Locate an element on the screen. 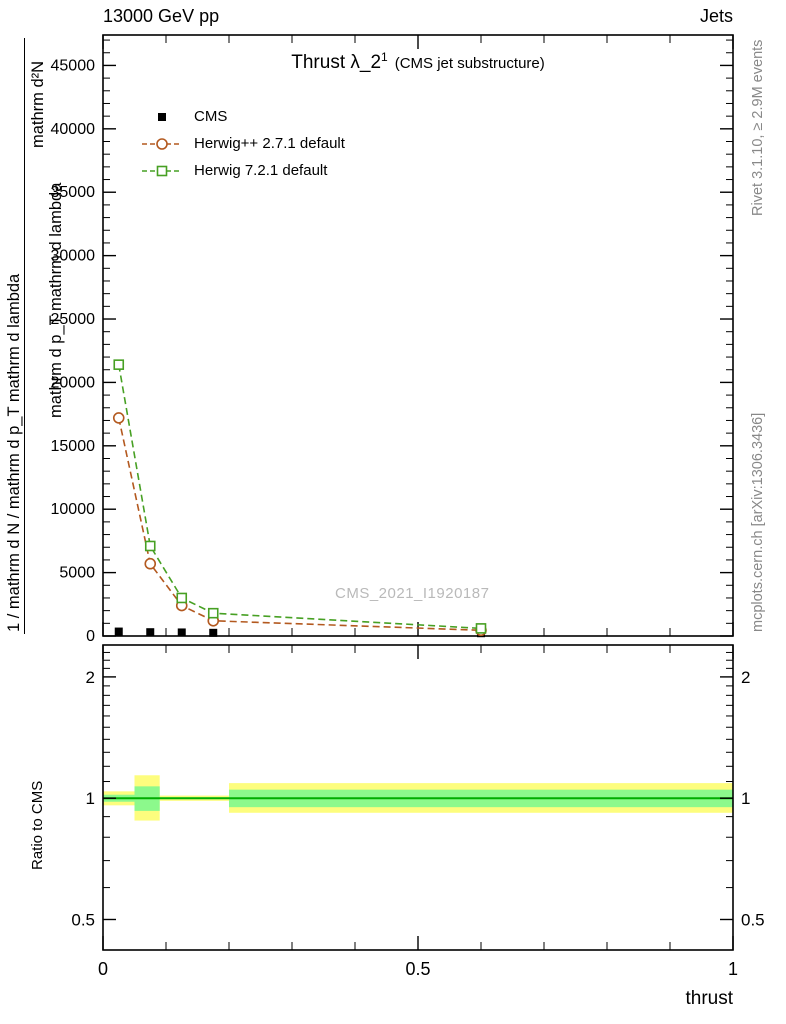 The height and width of the screenshot is (1024, 786). svg-text: 35000 is located at coordinates (73, 192).